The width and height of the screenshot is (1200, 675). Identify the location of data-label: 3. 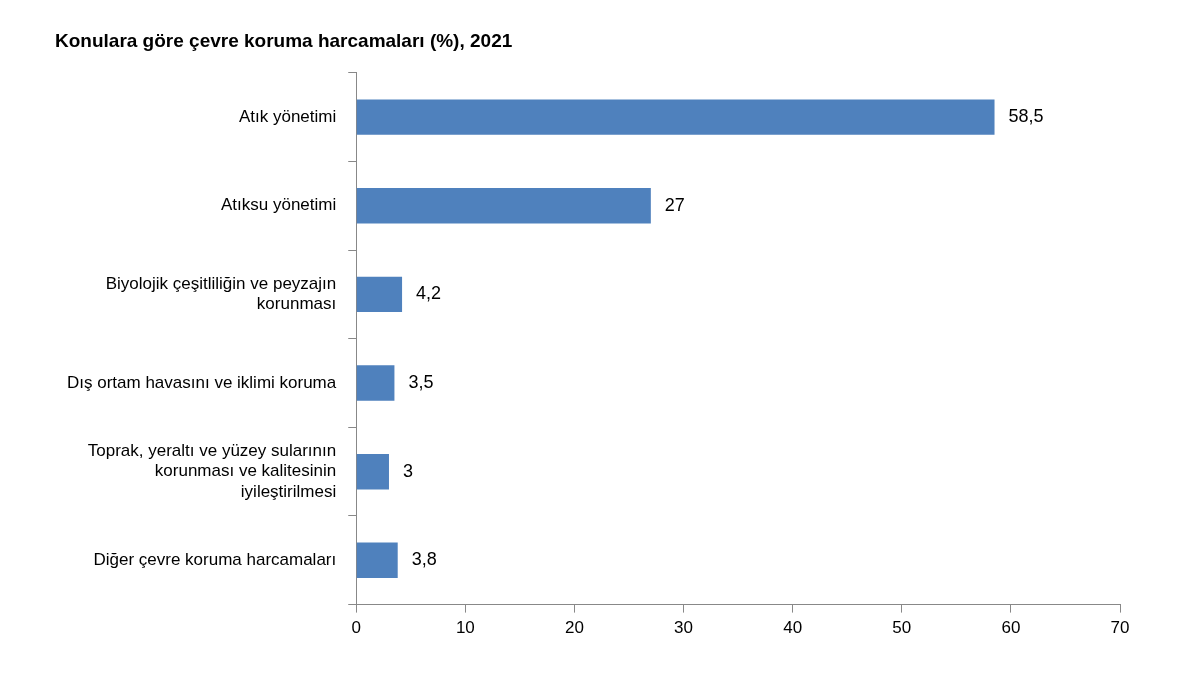
(407, 470).